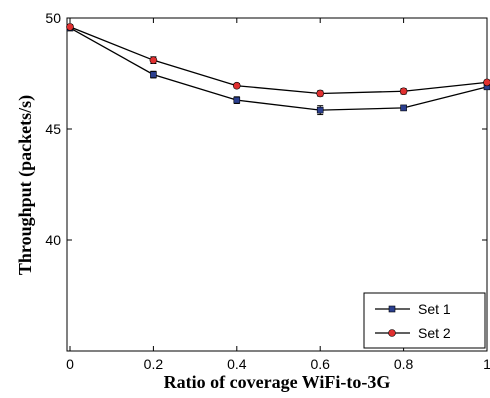 The width and height of the screenshot is (490, 398). What do you see at coordinates (392, 309) in the screenshot?
I see `legend-marker-set1` at bounding box center [392, 309].